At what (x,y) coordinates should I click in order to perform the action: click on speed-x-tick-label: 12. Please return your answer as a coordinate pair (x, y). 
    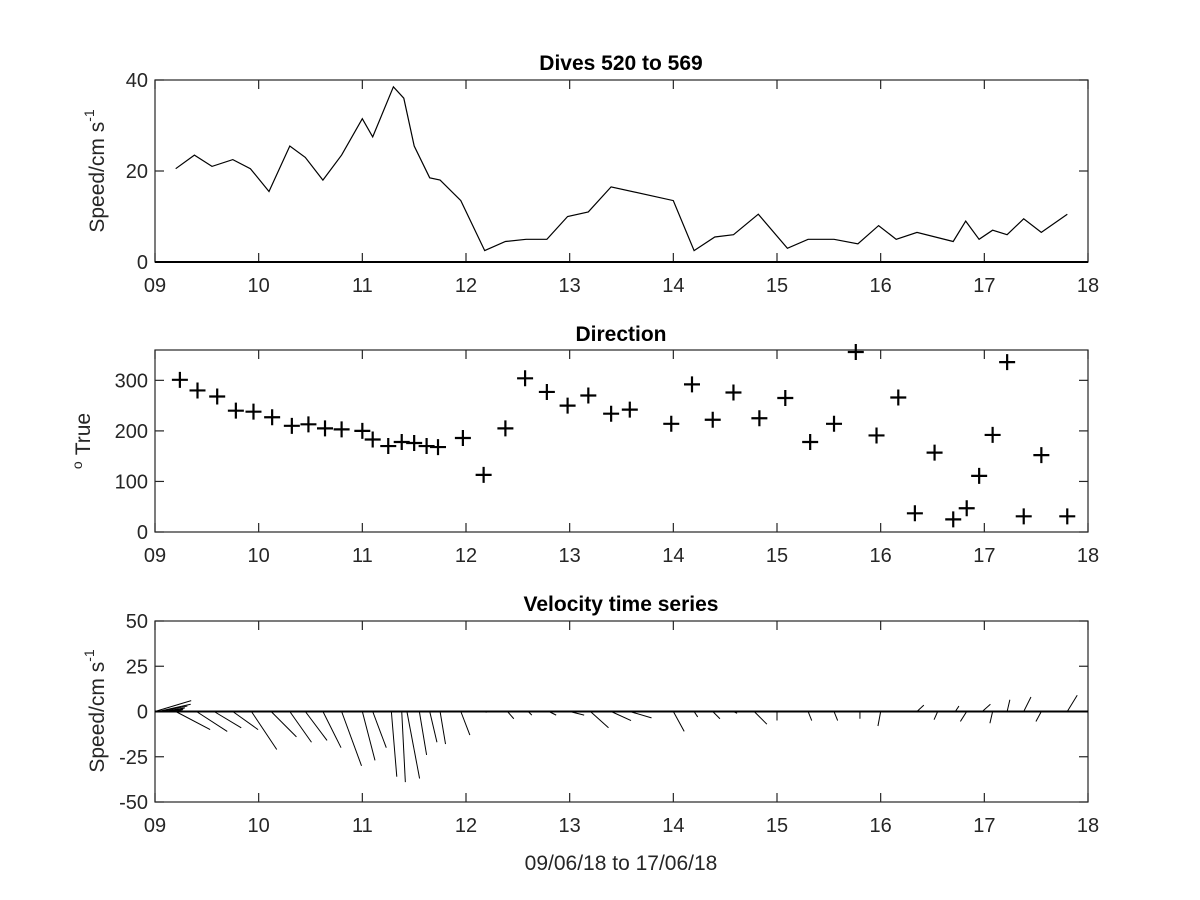
    Looking at the image, I should click on (466, 286).